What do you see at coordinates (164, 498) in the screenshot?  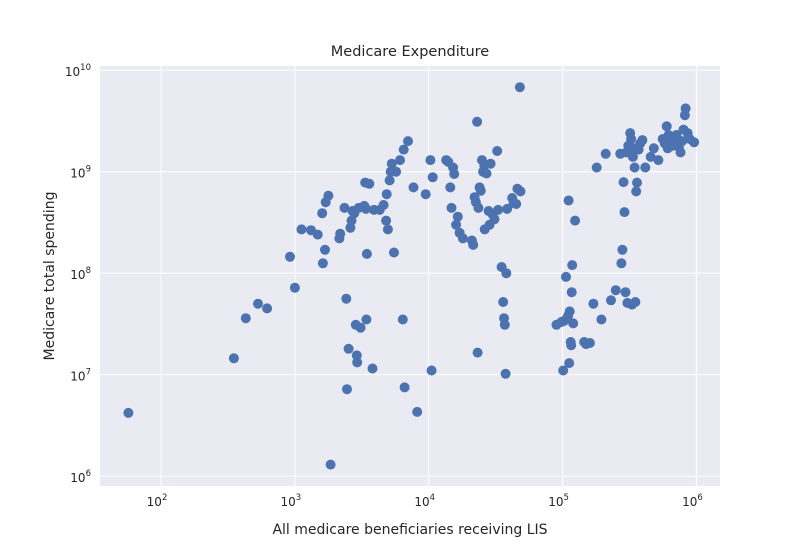 I see `x-tick-exponent: 2` at bounding box center [164, 498].